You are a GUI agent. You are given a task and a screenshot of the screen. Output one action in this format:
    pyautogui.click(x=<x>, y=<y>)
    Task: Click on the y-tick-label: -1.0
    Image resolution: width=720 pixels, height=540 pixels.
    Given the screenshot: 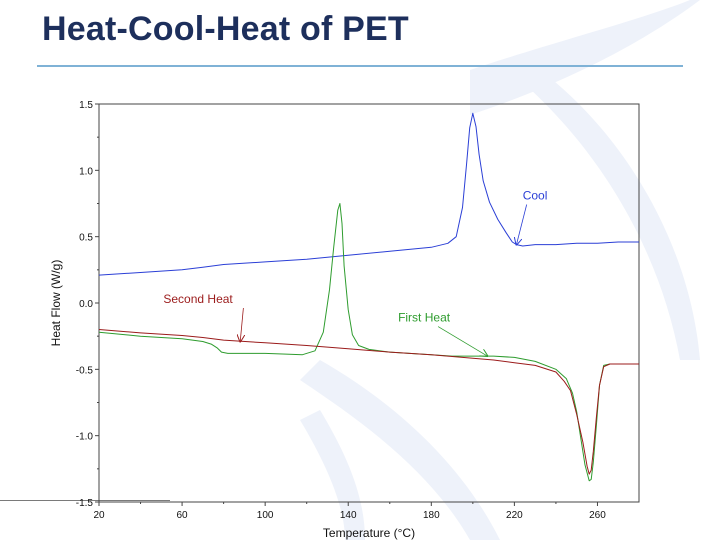 What is the action you would take?
    pyautogui.click(x=85, y=437)
    